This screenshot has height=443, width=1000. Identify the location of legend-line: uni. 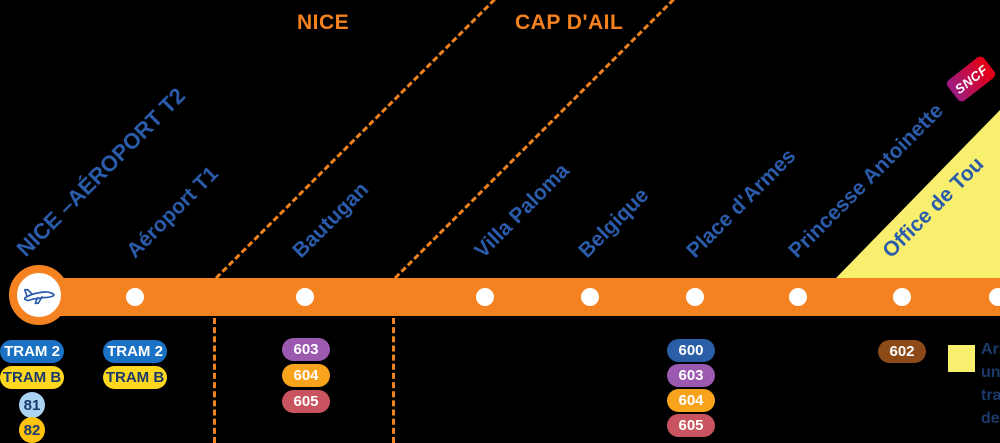
(990, 372).